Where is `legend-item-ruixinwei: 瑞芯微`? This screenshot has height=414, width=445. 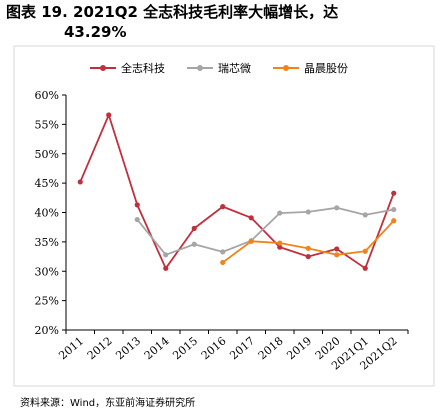
legend-item-ruixinwei: 瑞芯微 is located at coordinates (219, 68).